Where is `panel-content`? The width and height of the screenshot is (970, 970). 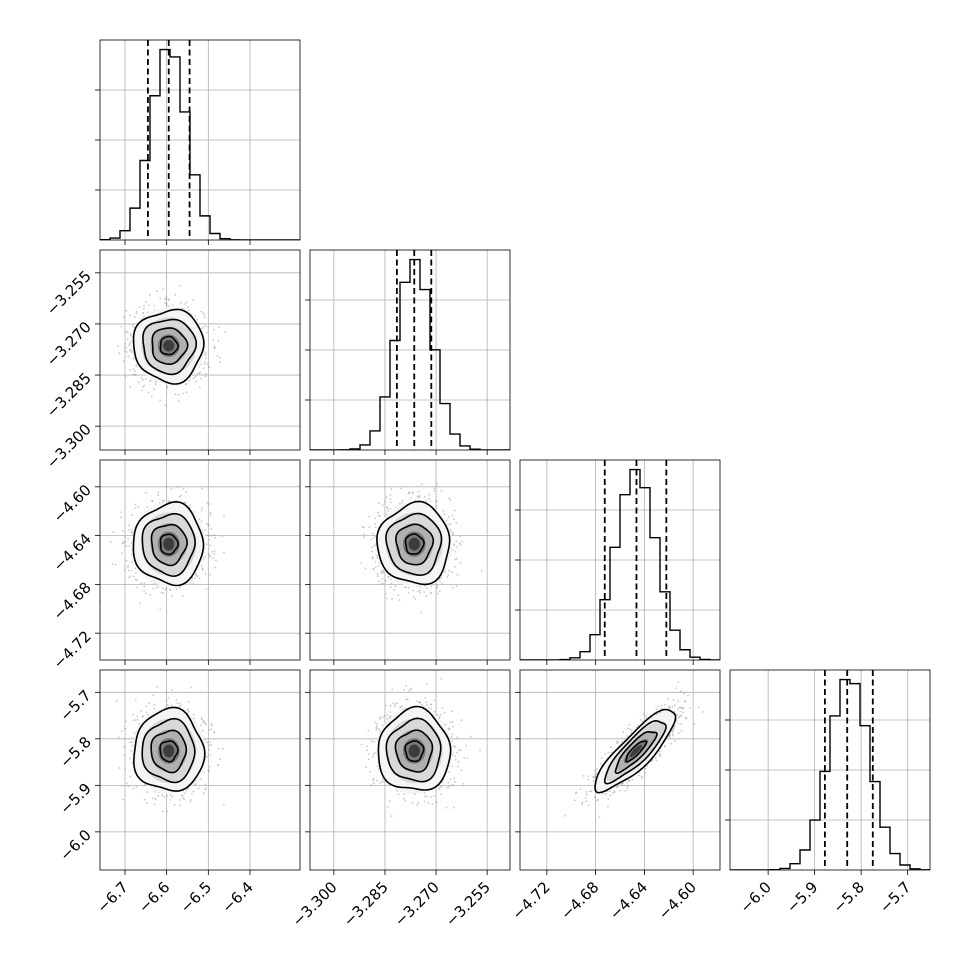 panel-content is located at coordinates (200, 140).